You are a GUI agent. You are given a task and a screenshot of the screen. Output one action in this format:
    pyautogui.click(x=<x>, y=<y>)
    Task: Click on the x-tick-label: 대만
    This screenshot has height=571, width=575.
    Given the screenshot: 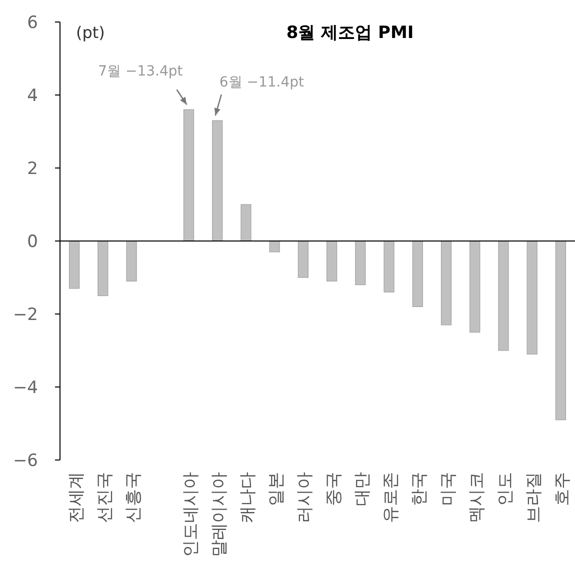 What is the action you would take?
    pyautogui.click(x=362, y=489)
    